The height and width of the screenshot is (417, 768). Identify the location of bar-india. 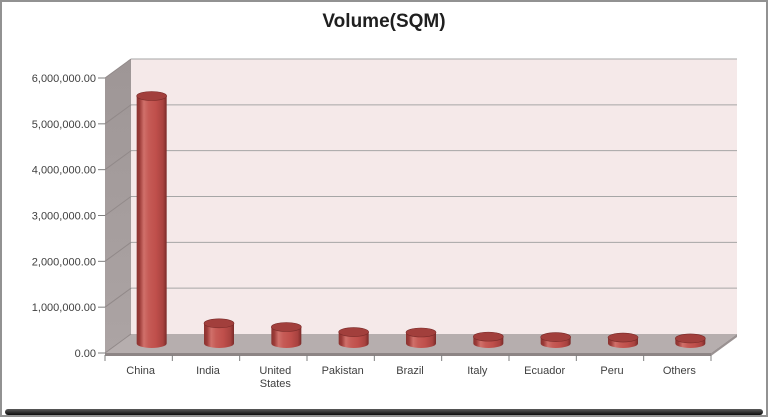
(219, 333).